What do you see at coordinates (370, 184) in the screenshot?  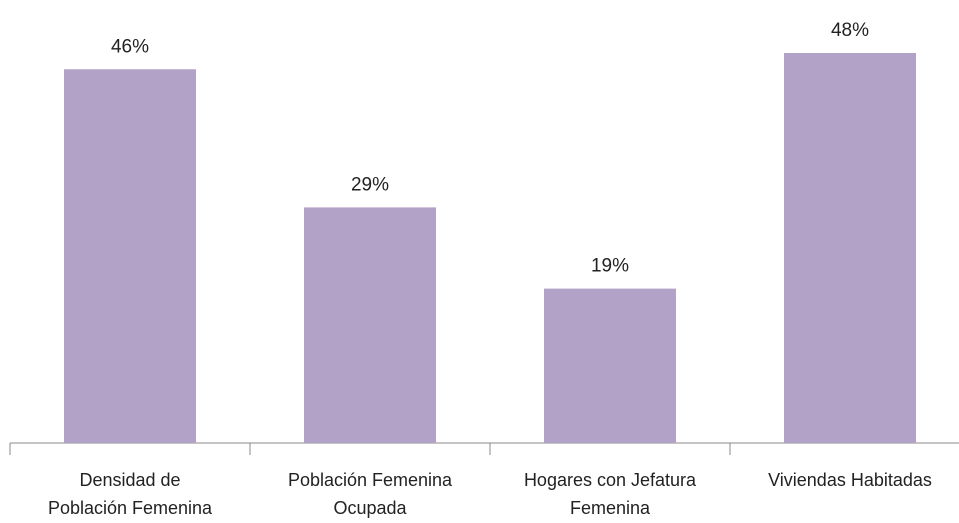 I see `data-label: 29%` at bounding box center [370, 184].